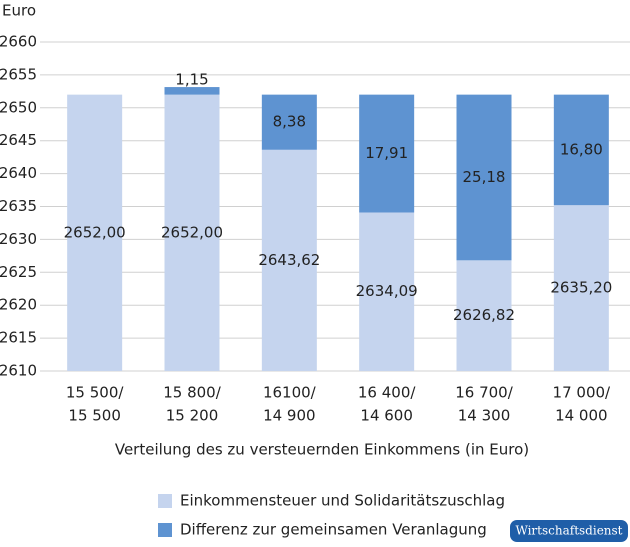  I want to click on x-tick-label: 16 700/, so click(484, 393).